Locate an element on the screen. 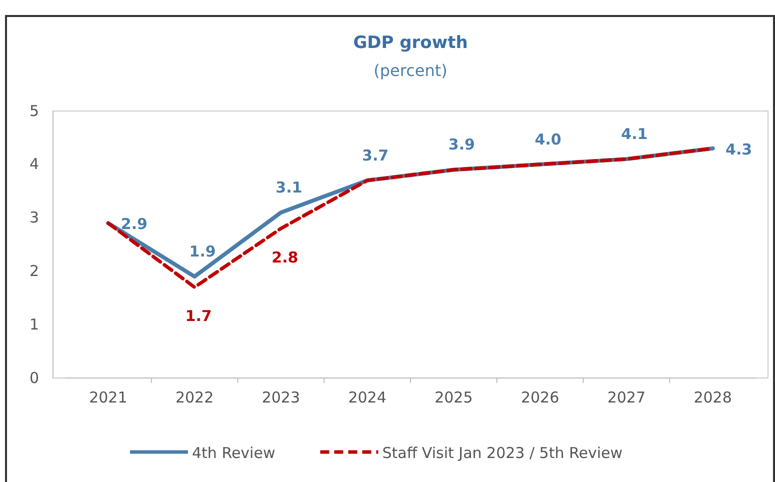 The height and width of the screenshot is (482, 775). data-label: 2.9 is located at coordinates (134, 224).